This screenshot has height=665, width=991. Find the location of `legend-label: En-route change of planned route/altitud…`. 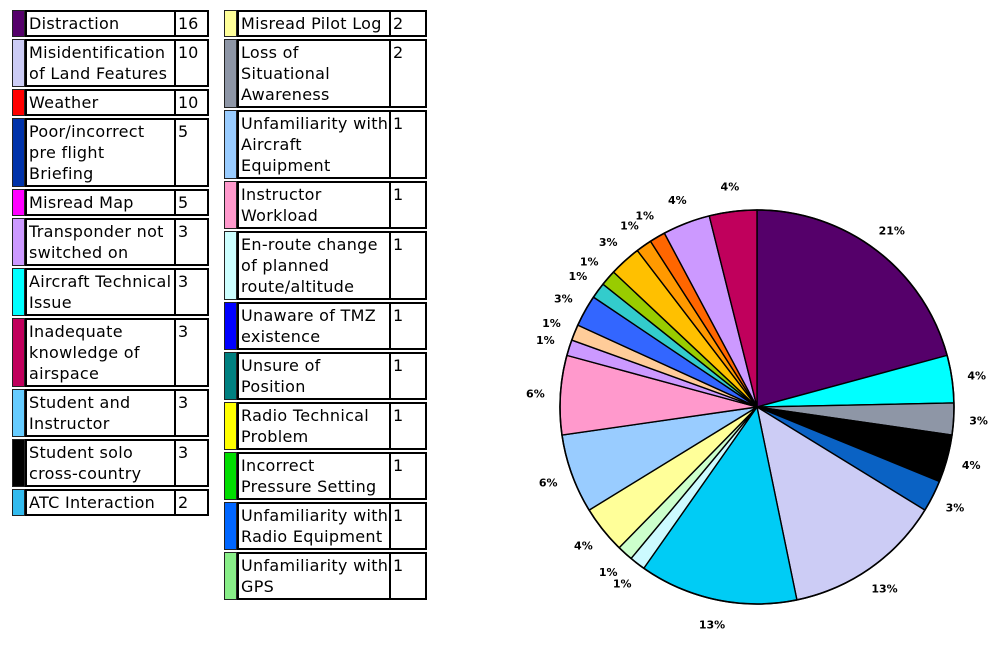

legend-label: En-route change of planned route/altitud… is located at coordinates (314, 265).